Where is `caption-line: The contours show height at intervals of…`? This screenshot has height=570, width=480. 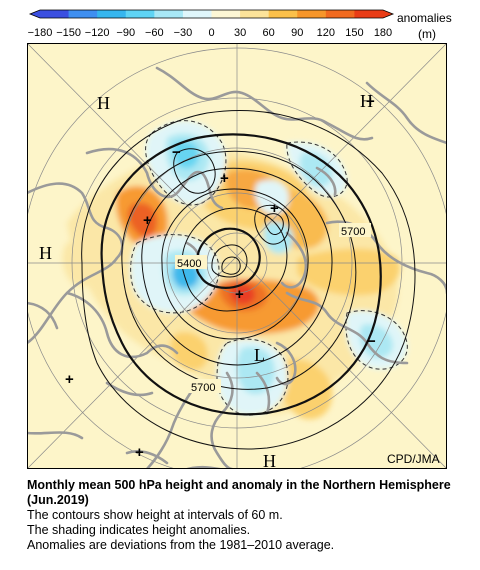 caption-line: The contours show height at intervals of… is located at coordinates (155, 515).